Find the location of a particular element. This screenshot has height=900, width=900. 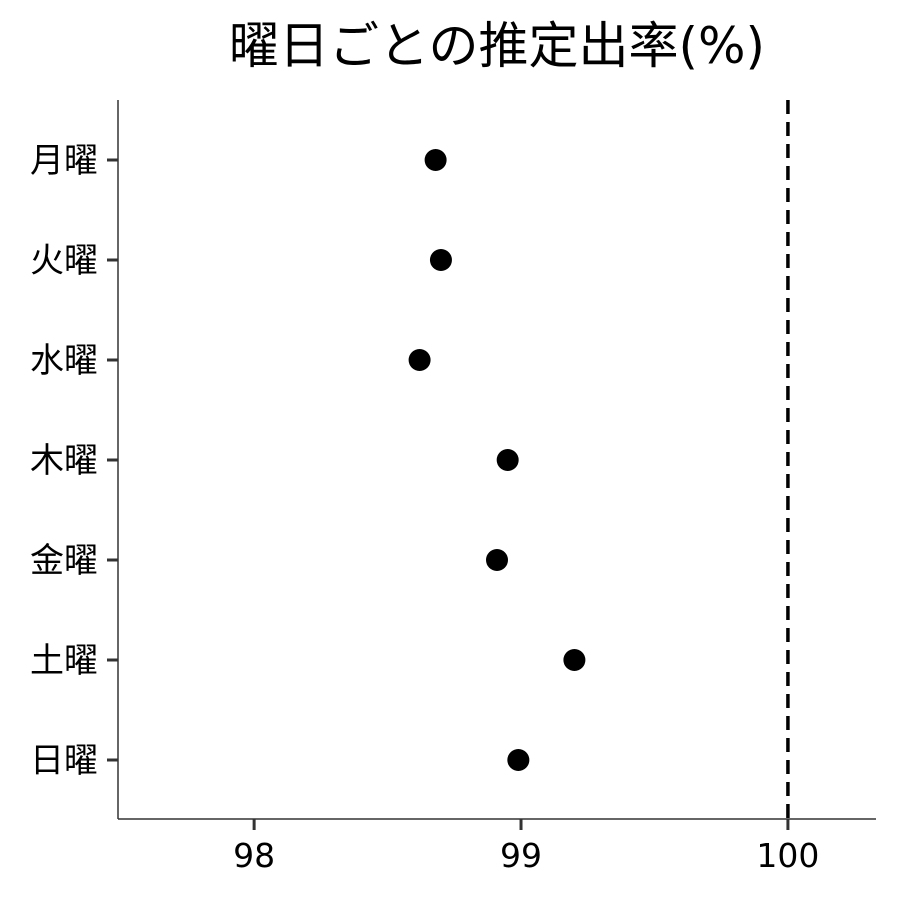

x-ticks: 98 99 100 is located at coordinates (526, 847).